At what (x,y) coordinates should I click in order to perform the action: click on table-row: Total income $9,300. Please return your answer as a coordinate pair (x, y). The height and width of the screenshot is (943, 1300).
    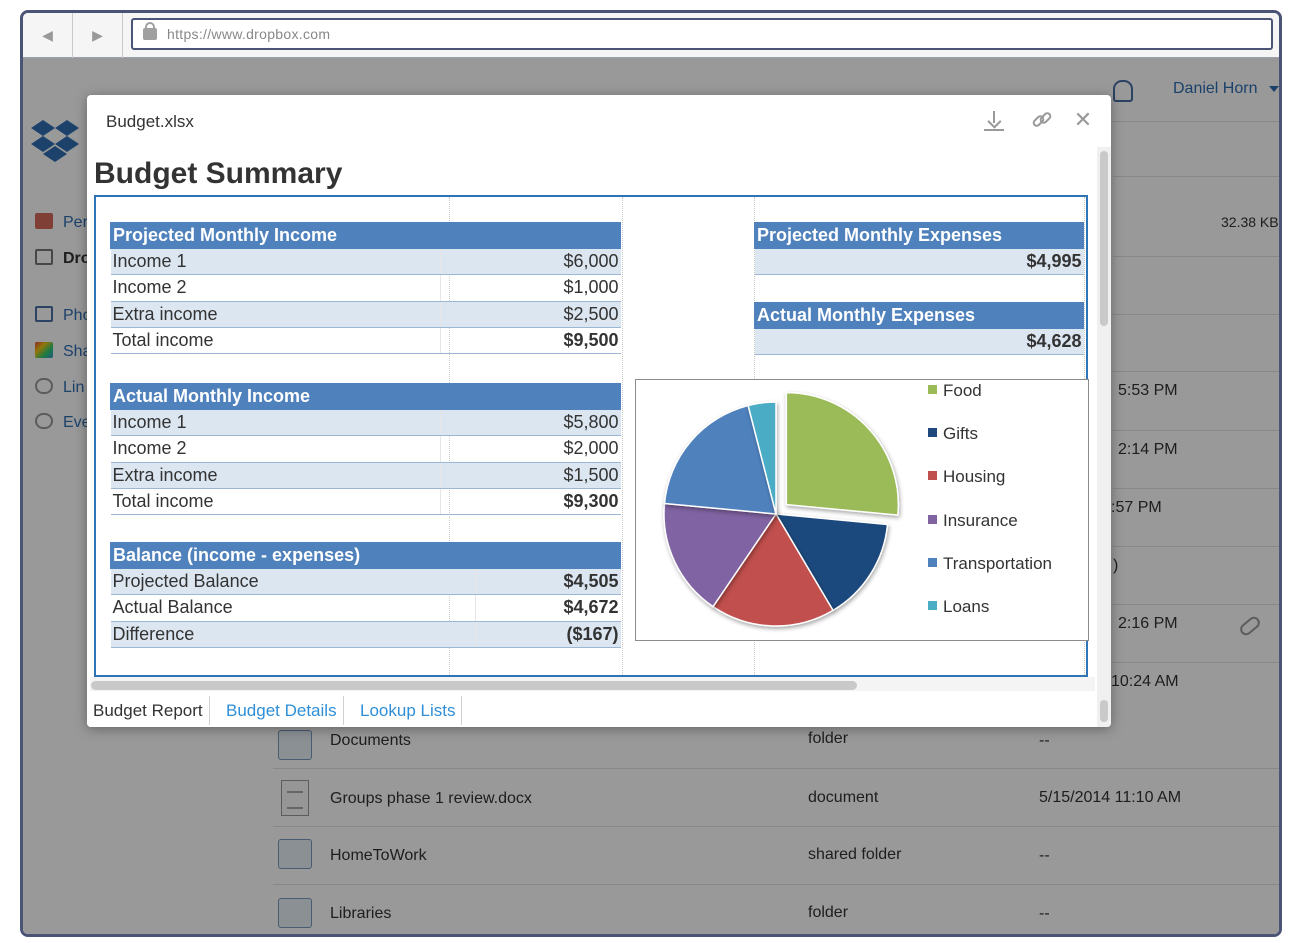
    Looking at the image, I should click on (365, 502).